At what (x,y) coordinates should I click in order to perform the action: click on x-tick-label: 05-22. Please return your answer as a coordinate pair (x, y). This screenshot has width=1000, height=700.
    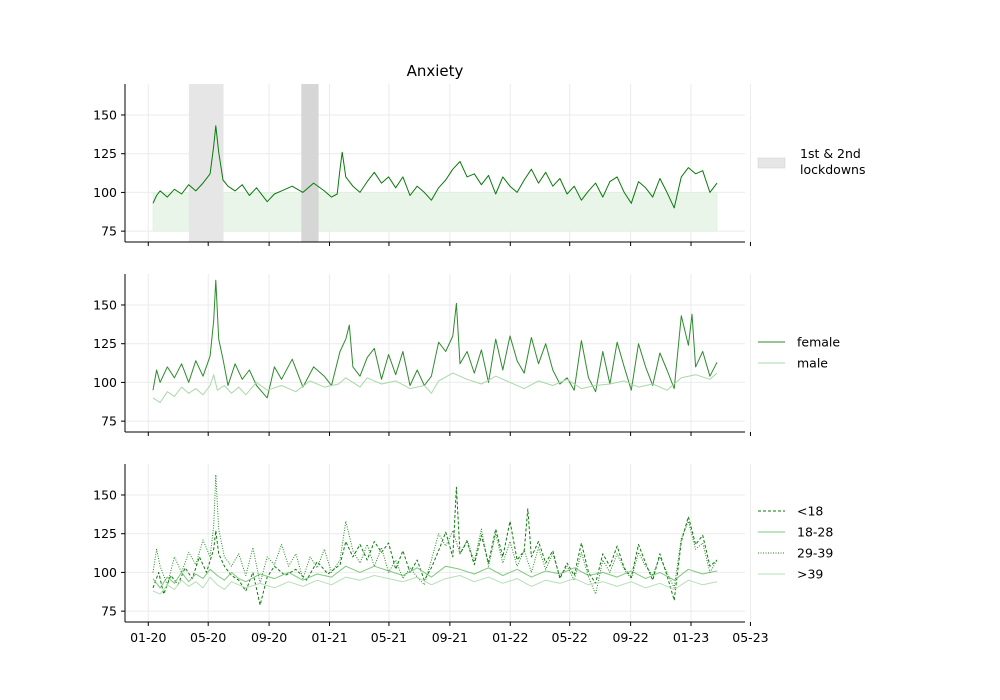
    Looking at the image, I should click on (570, 637).